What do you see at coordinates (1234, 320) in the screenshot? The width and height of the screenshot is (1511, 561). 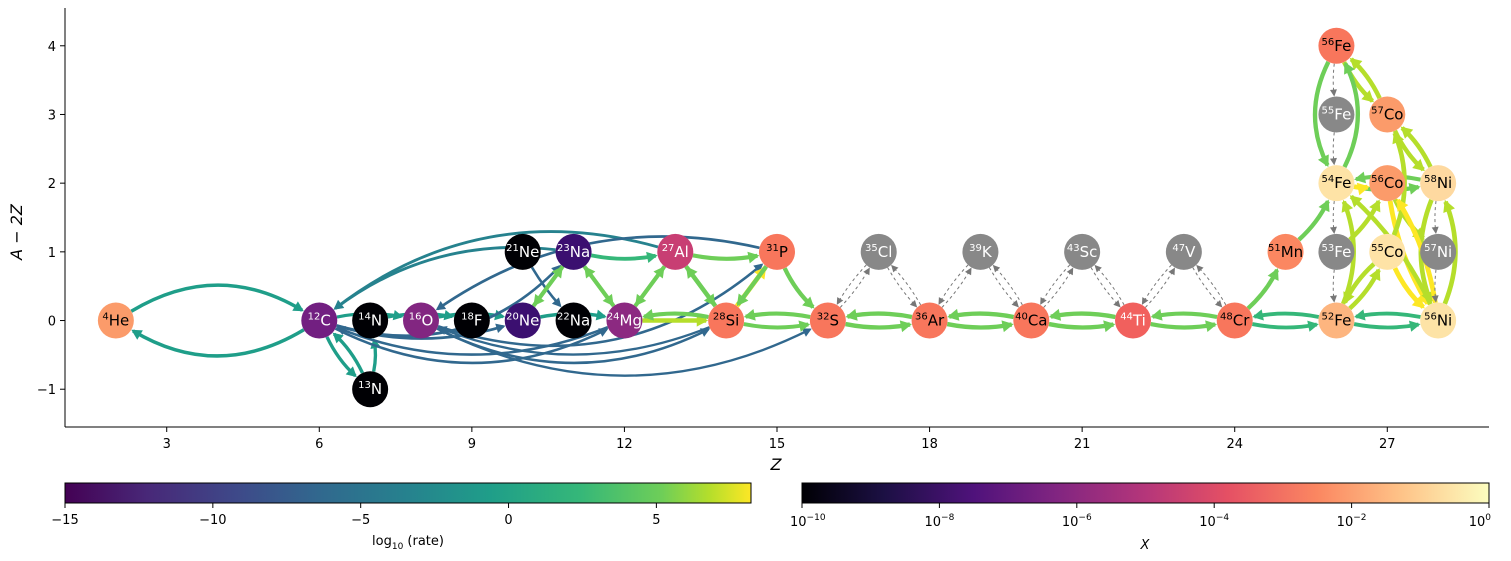 I see `nucleus-cr48: 48Cr` at bounding box center [1234, 320].